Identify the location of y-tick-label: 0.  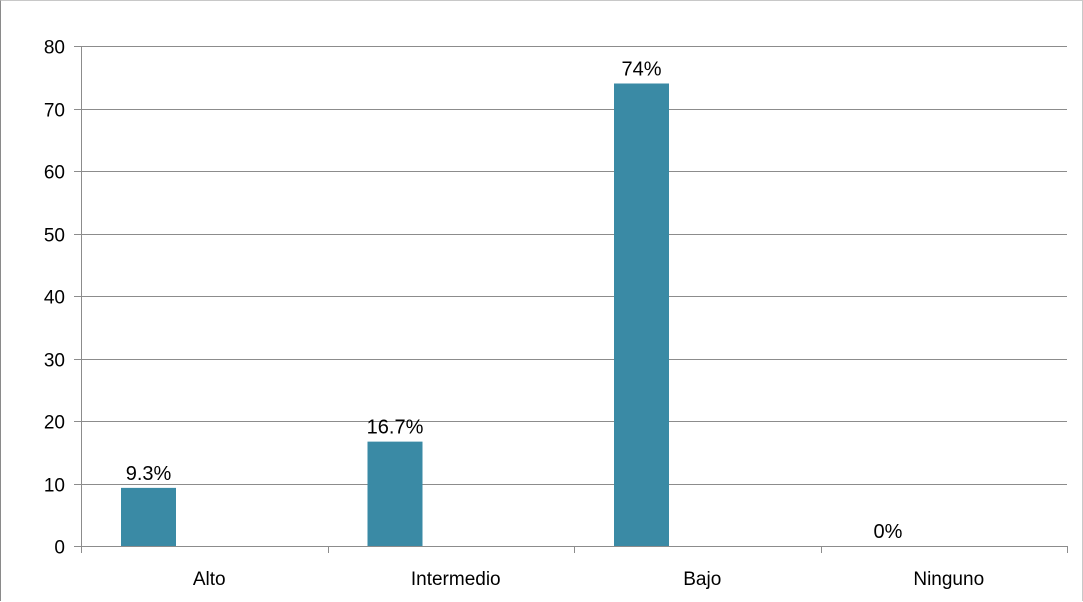
(59, 548).